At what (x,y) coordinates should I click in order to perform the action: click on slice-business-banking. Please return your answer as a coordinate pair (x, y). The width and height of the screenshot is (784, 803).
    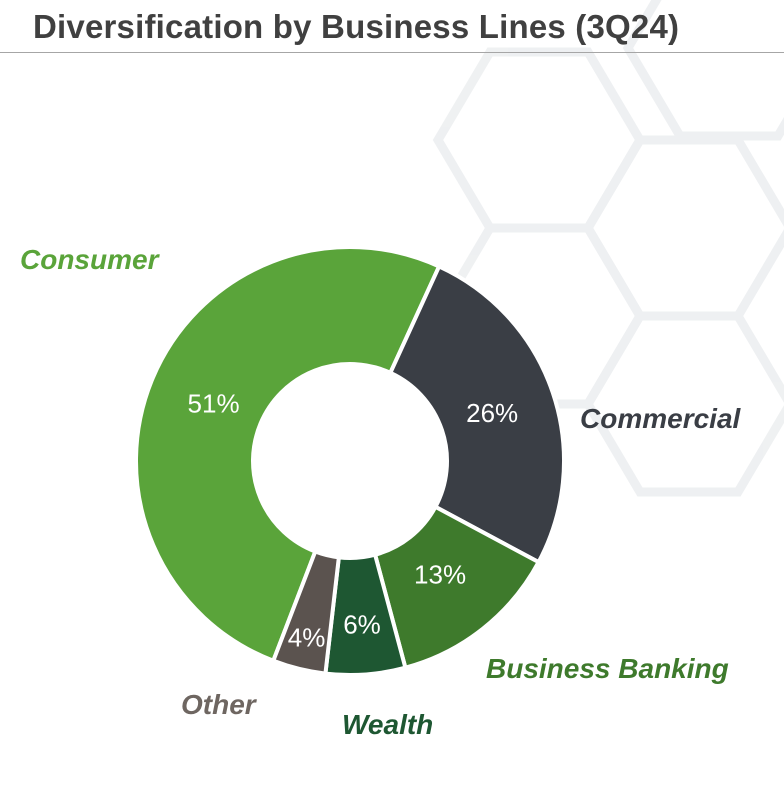
    Looking at the image, I should click on (457, 587).